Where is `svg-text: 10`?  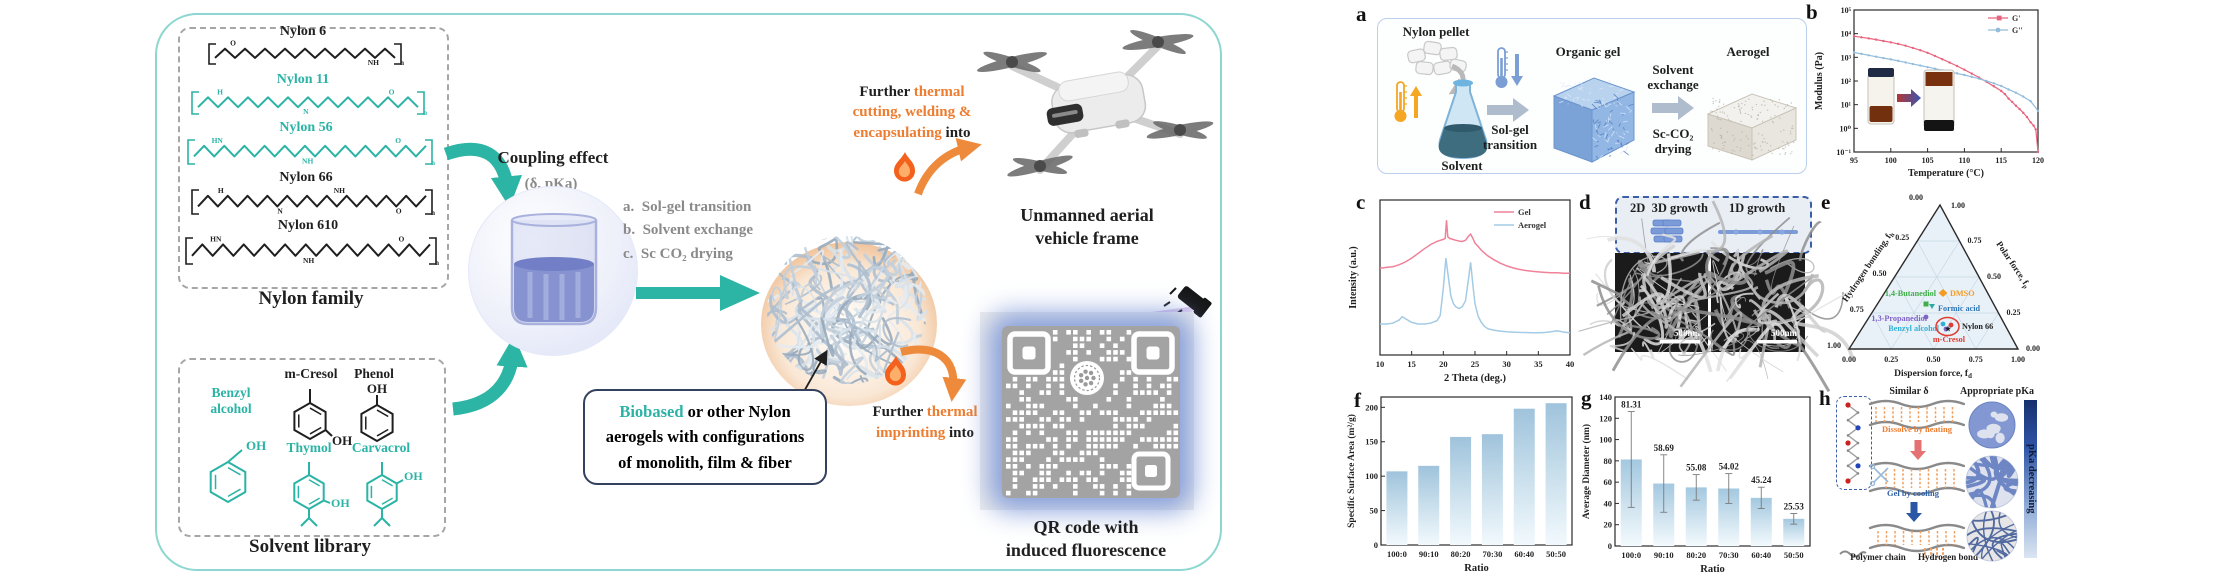
svg-text: 10 is located at coordinates (1380, 364).